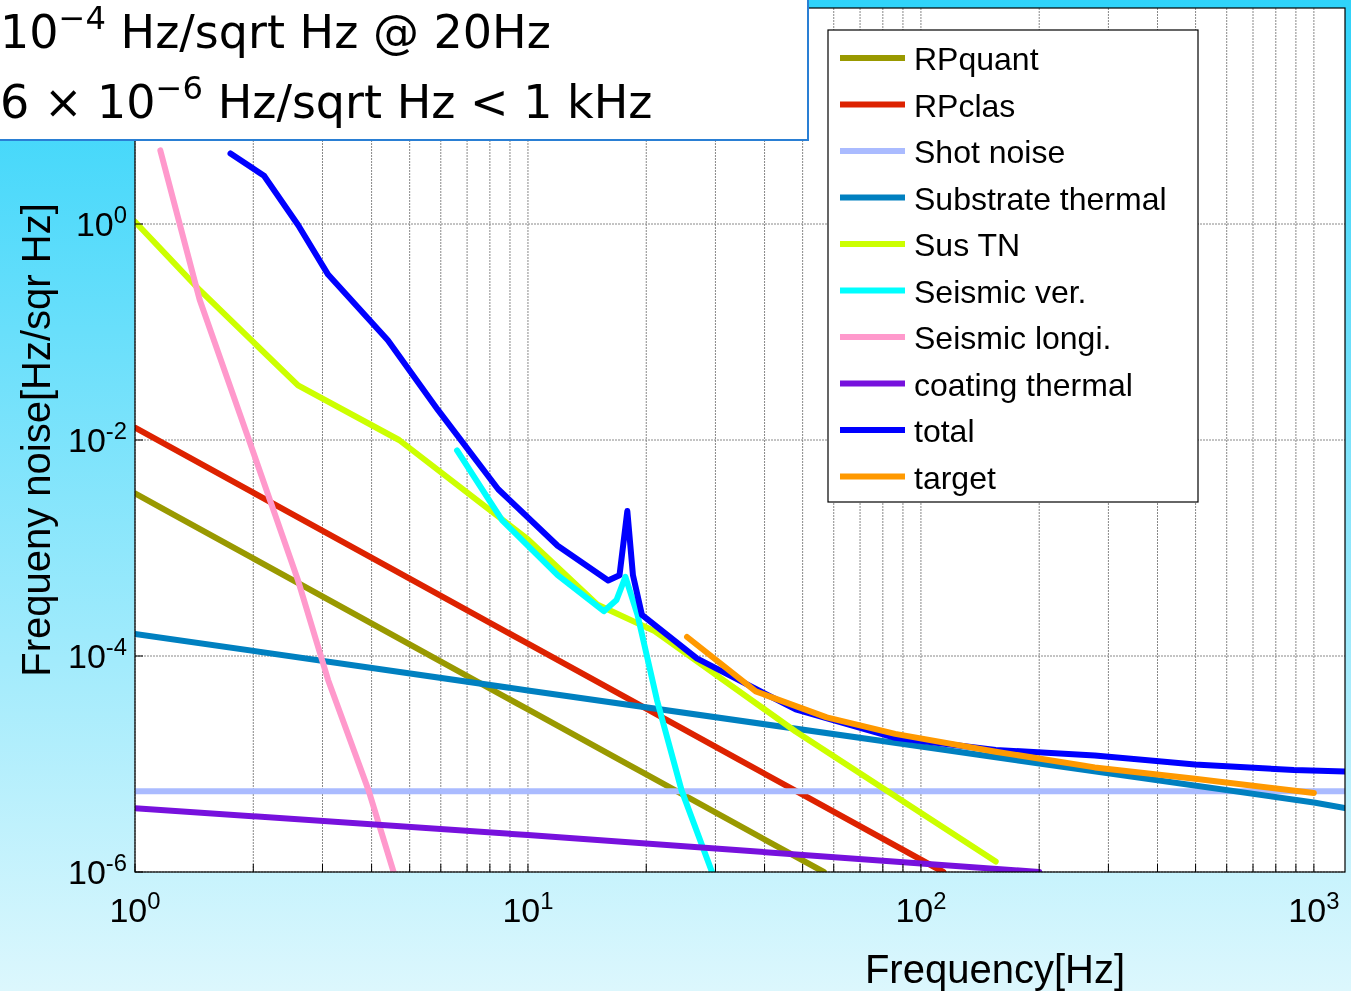 Image resolution: width=1351 pixels, height=991 pixels. What do you see at coordinates (965, 105) in the screenshot?
I see `legend-label: RPclas` at bounding box center [965, 105].